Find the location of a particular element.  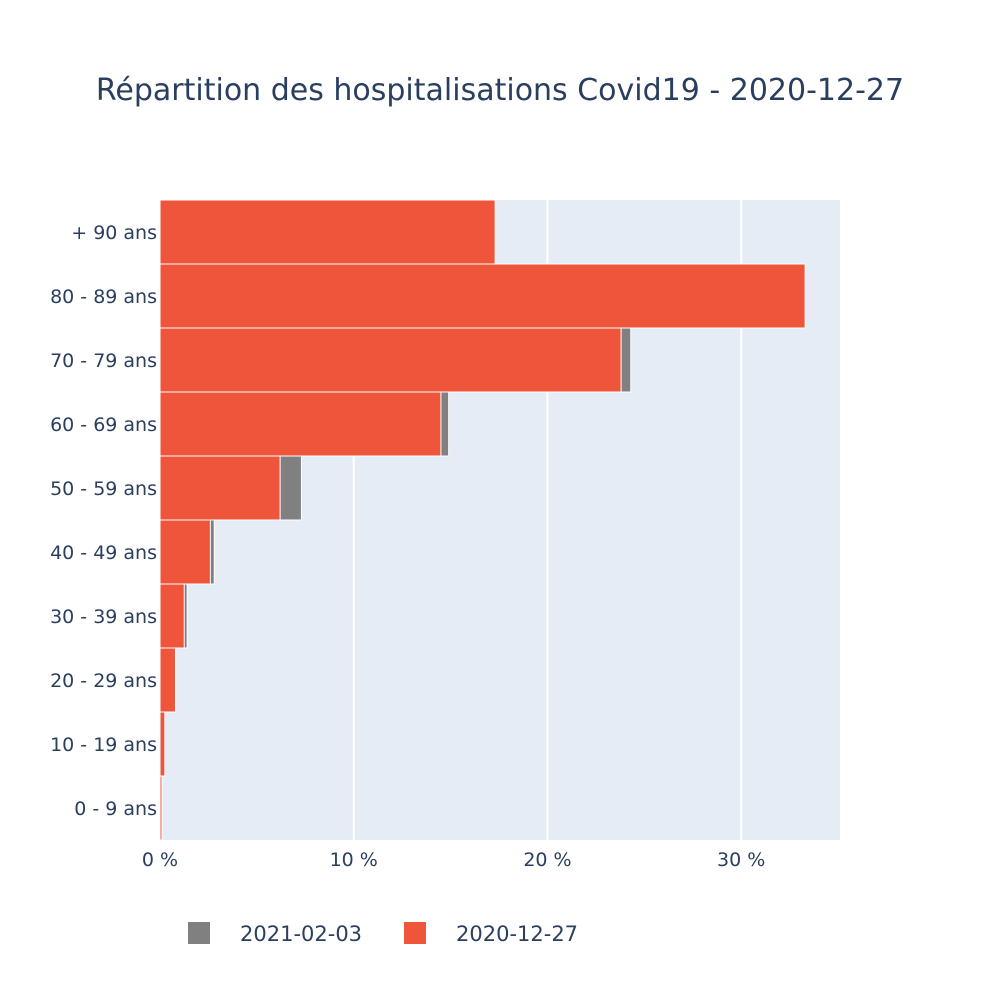

legend-label: 2020-12-27 is located at coordinates (517, 934).